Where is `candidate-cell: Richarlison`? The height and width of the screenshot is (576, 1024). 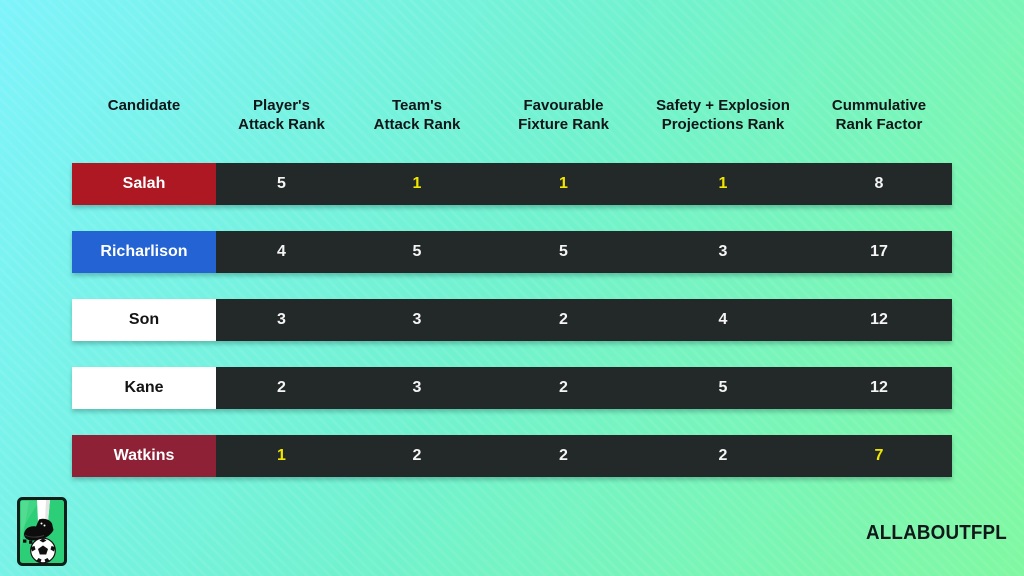
candidate-cell: Richarlison is located at coordinates (144, 252).